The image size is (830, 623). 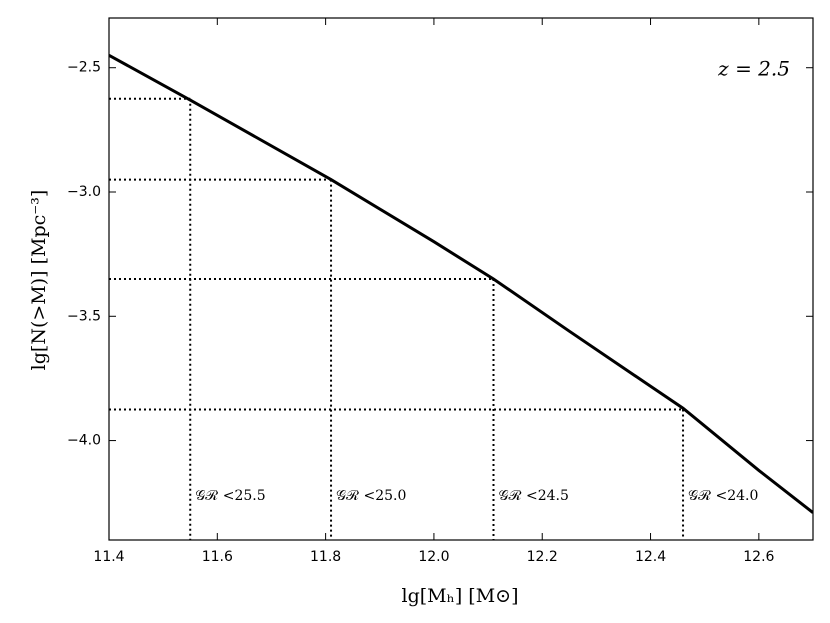 What do you see at coordinates (39, 280) in the screenshot?
I see `y-axis-label: lg[N(>M)] [Mpc⁻³]` at bounding box center [39, 280].